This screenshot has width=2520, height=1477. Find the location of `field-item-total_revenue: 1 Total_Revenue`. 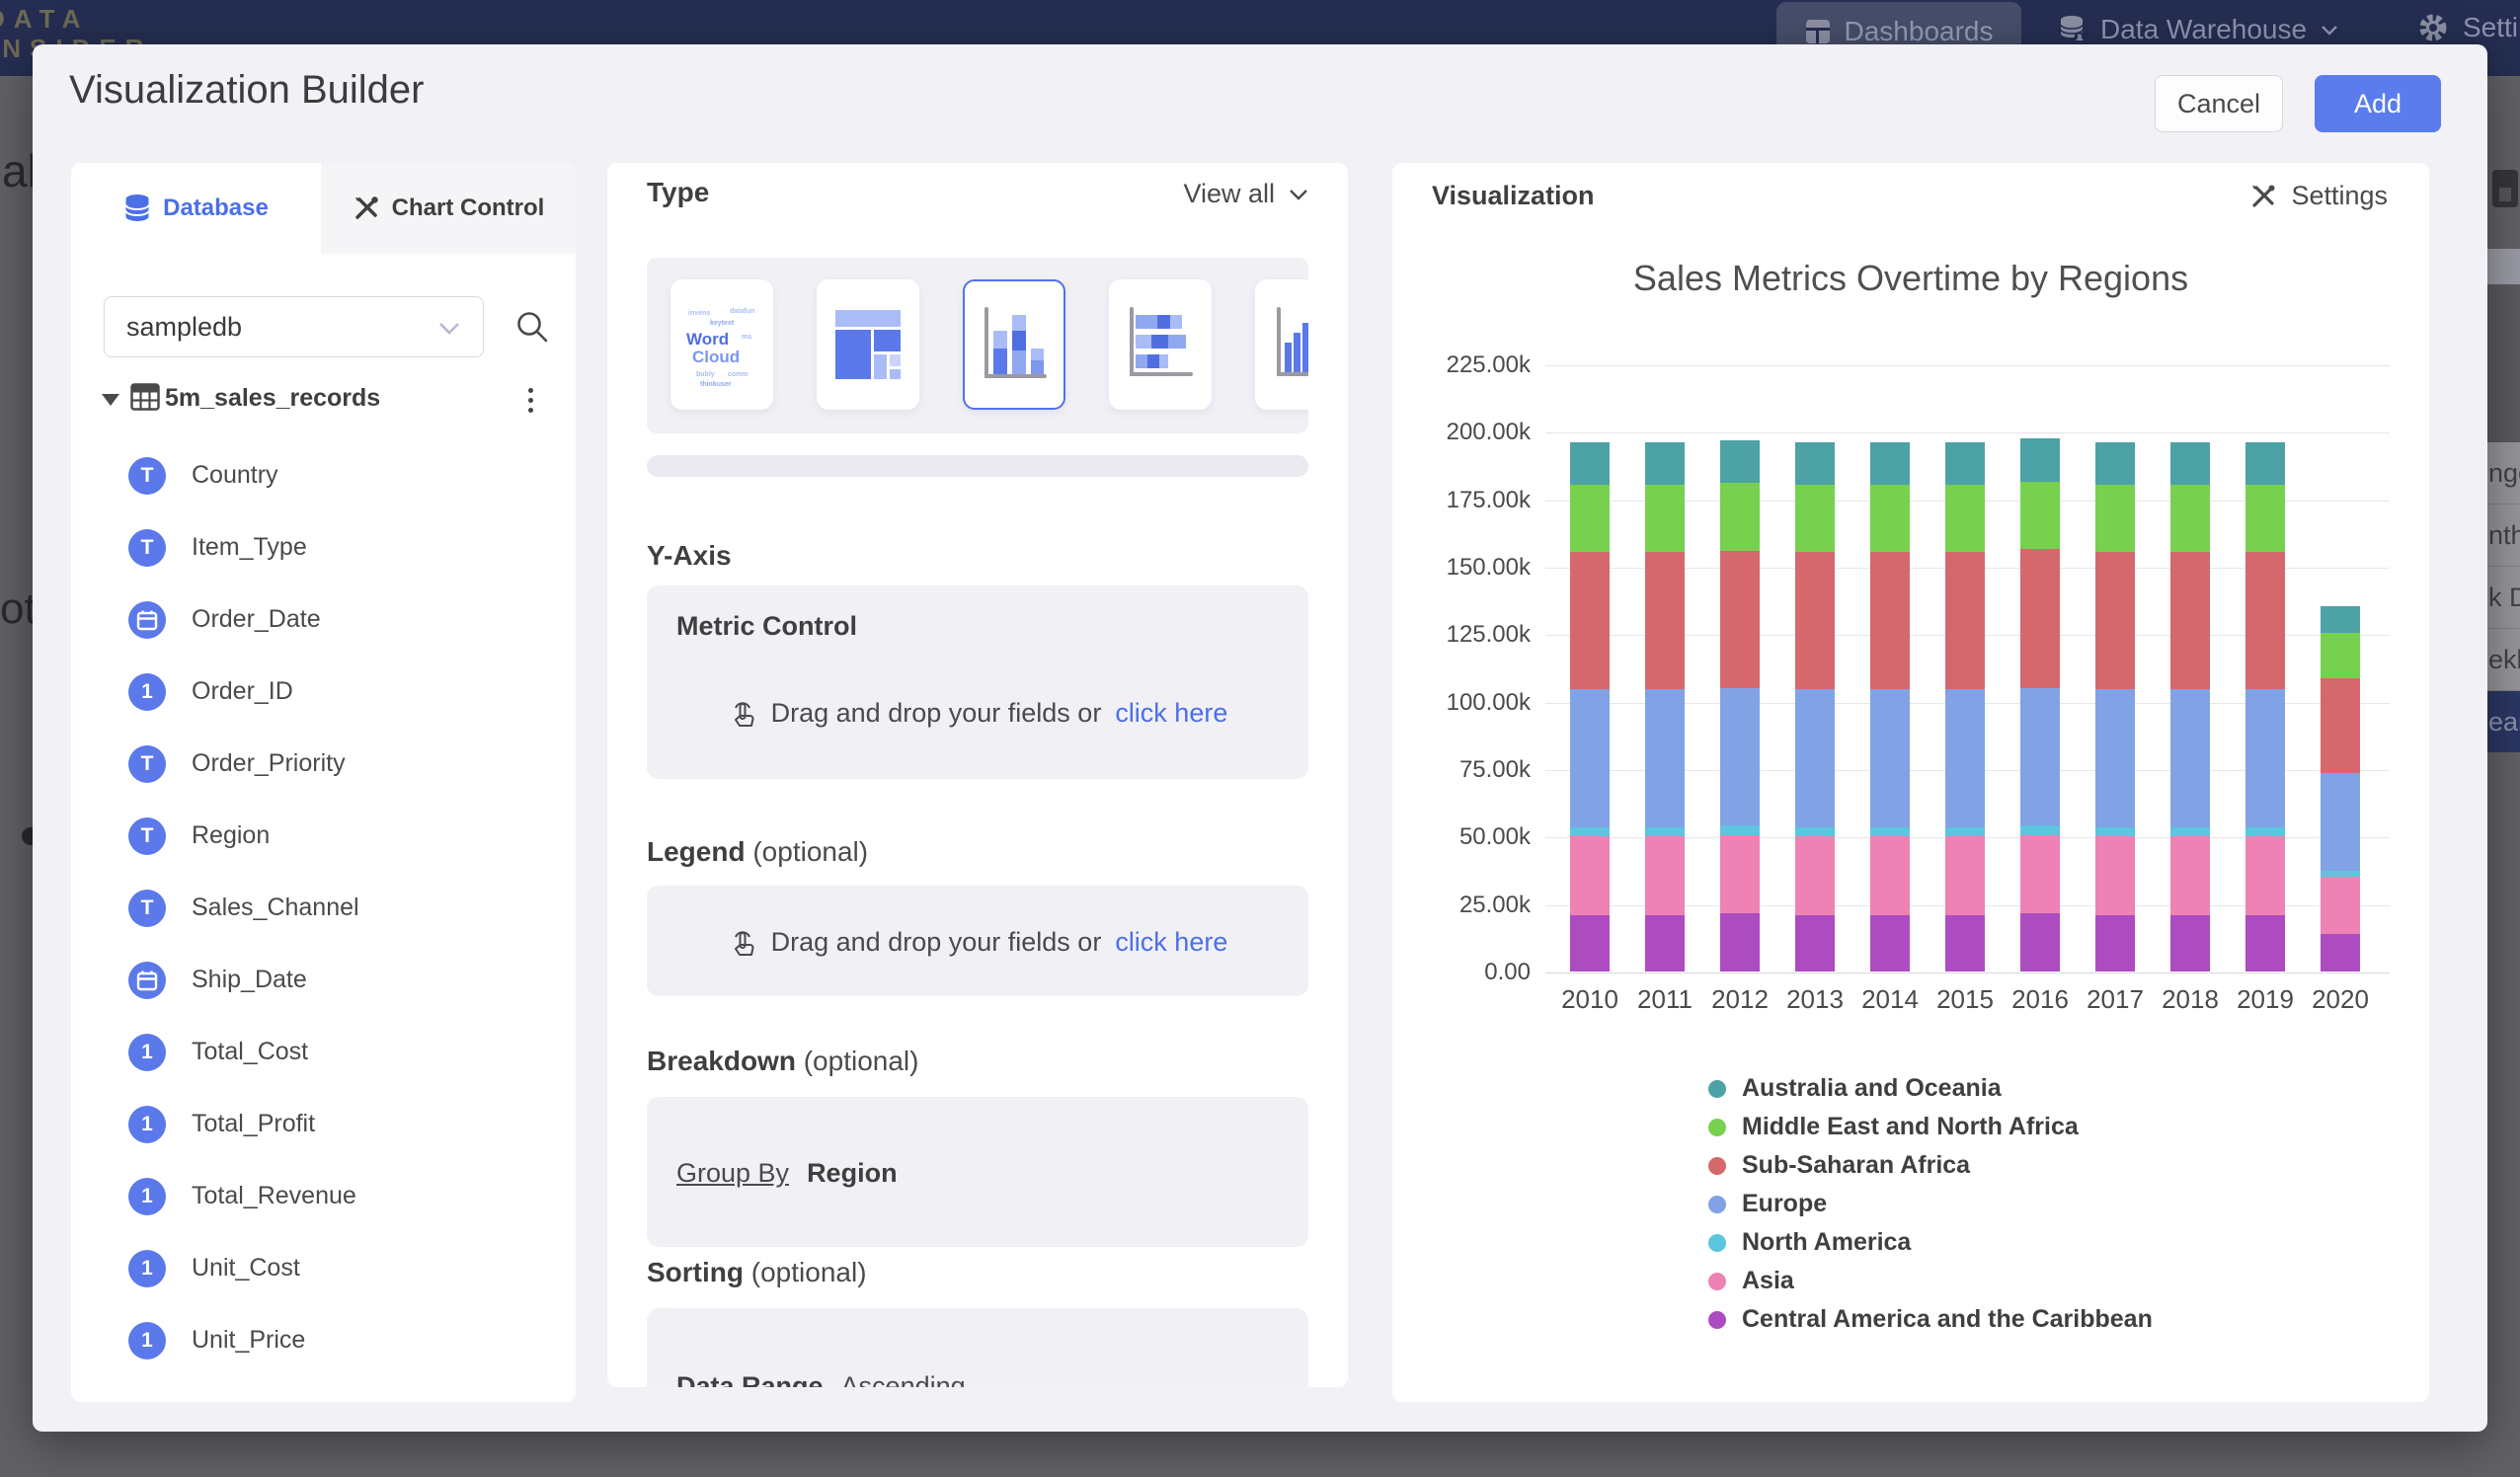

field-item-total_revenue: 1 Total_Revenue is located at coordinates (323, 1196).